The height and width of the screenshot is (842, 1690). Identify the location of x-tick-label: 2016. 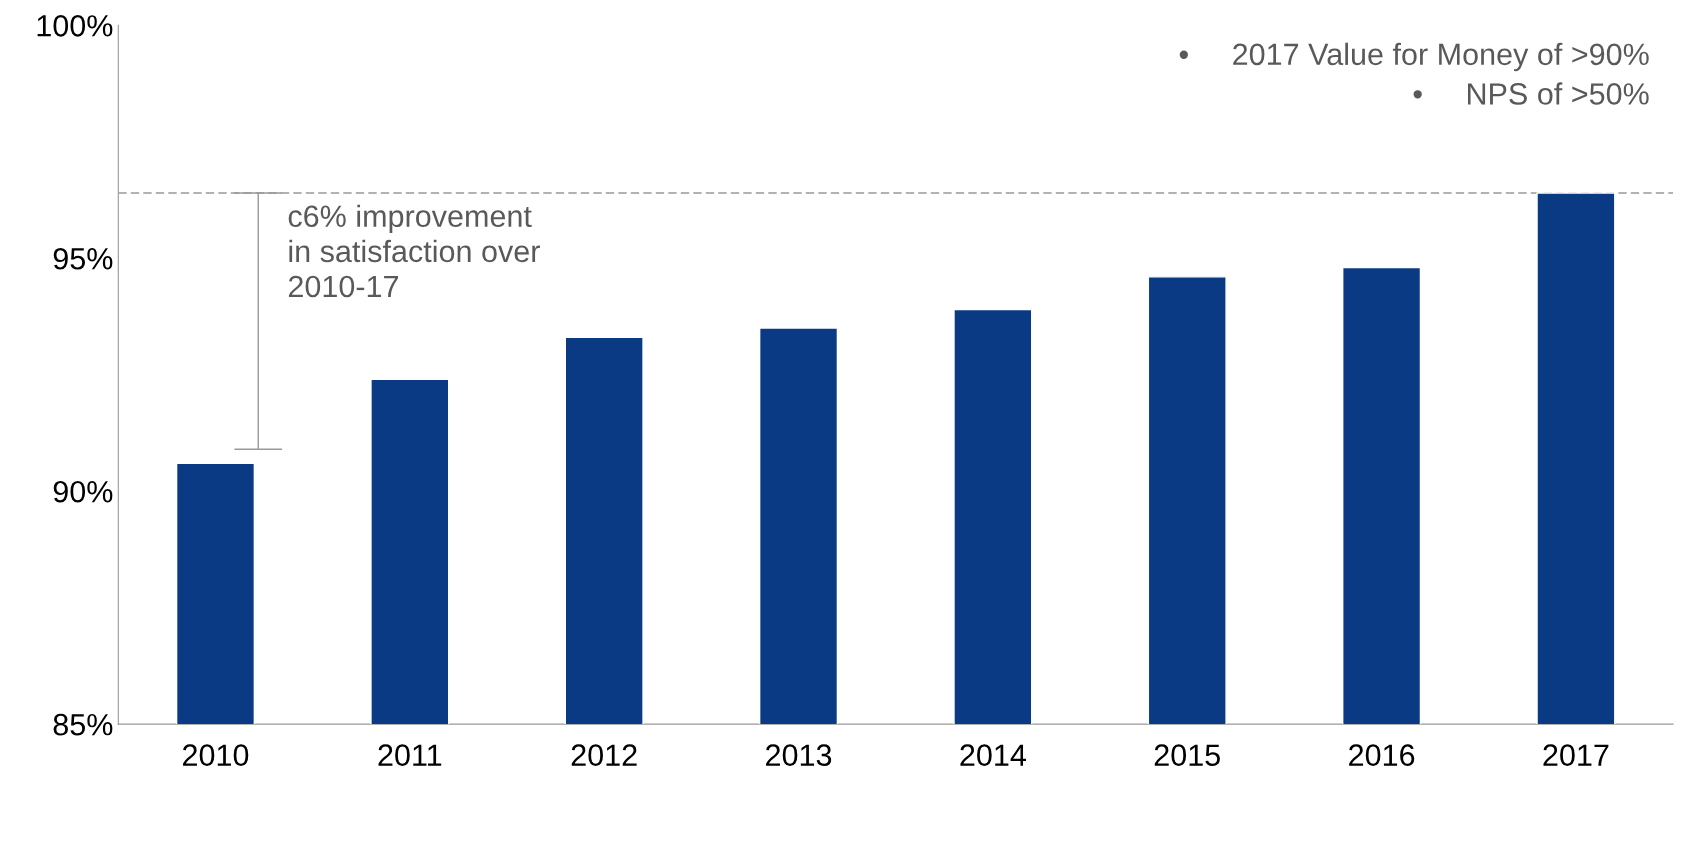
(1382, 755).